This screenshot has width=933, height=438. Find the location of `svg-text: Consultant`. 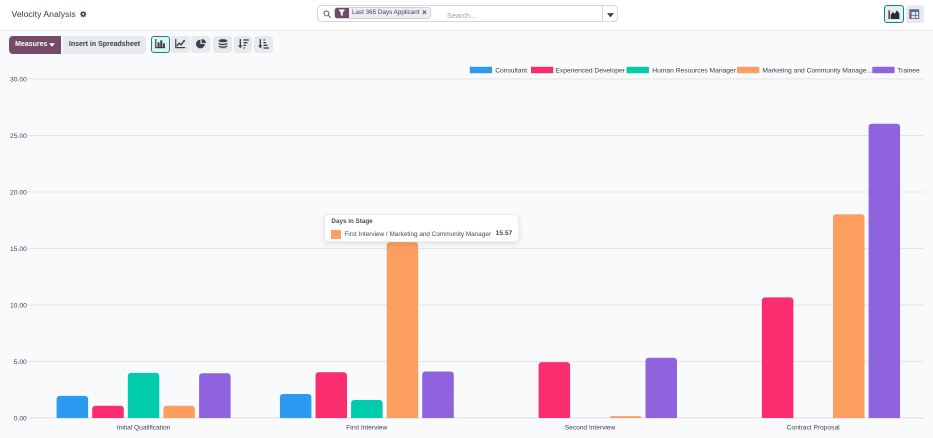

svg-text: Consultant is located at coordinates (511, 71).